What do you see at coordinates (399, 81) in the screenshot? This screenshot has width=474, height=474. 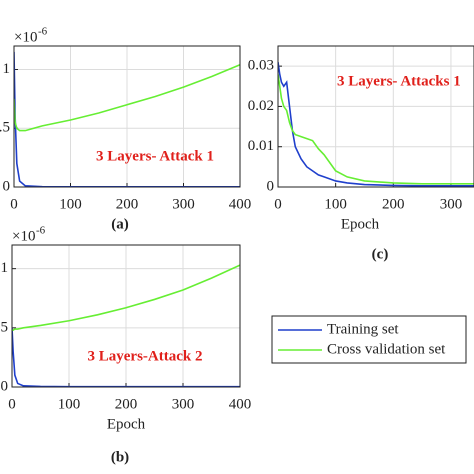 I see `annotation: 3 Layers- Attacks 1` at bounding box center [399, 81].